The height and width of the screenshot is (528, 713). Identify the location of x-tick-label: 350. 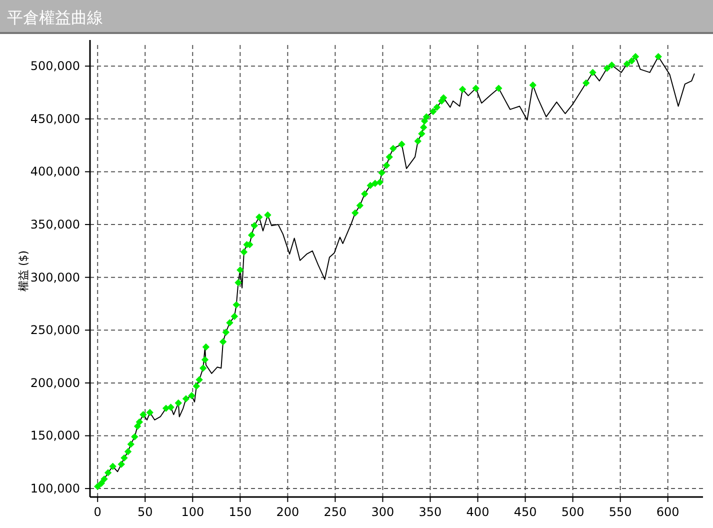
(430, 512).